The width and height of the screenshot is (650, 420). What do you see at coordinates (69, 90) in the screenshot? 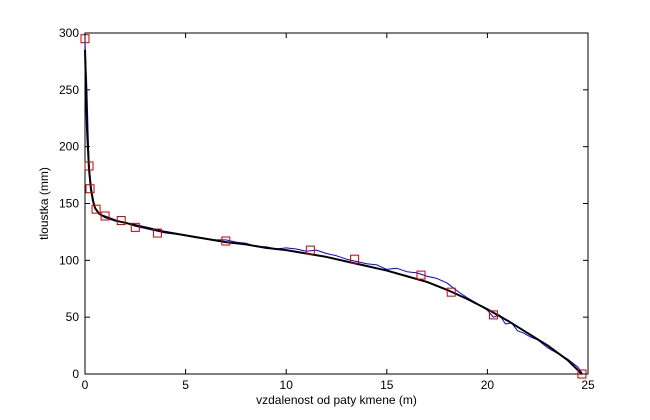
I see `y-tick-label: 250` at bounding box center [69, 90].